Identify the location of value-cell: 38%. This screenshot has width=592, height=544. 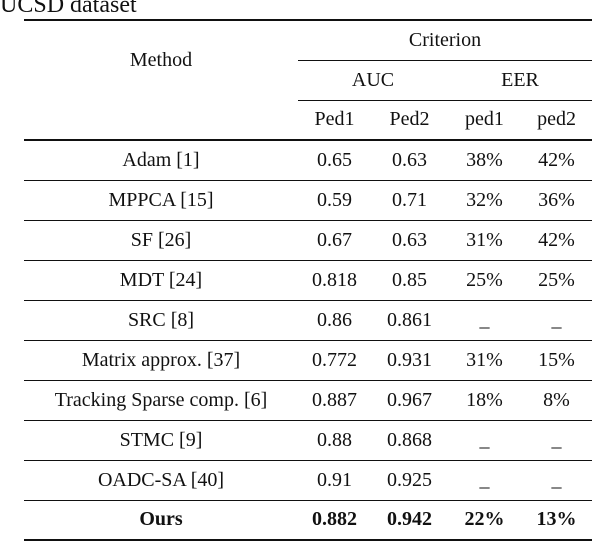
(484, 159).